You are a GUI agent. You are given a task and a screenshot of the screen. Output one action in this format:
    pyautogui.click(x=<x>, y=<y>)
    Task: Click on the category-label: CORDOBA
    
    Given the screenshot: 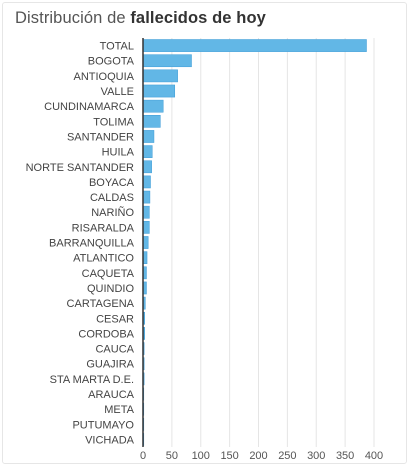 What is the action you would take?
    pyautogui.click(x=106, y=334)
    